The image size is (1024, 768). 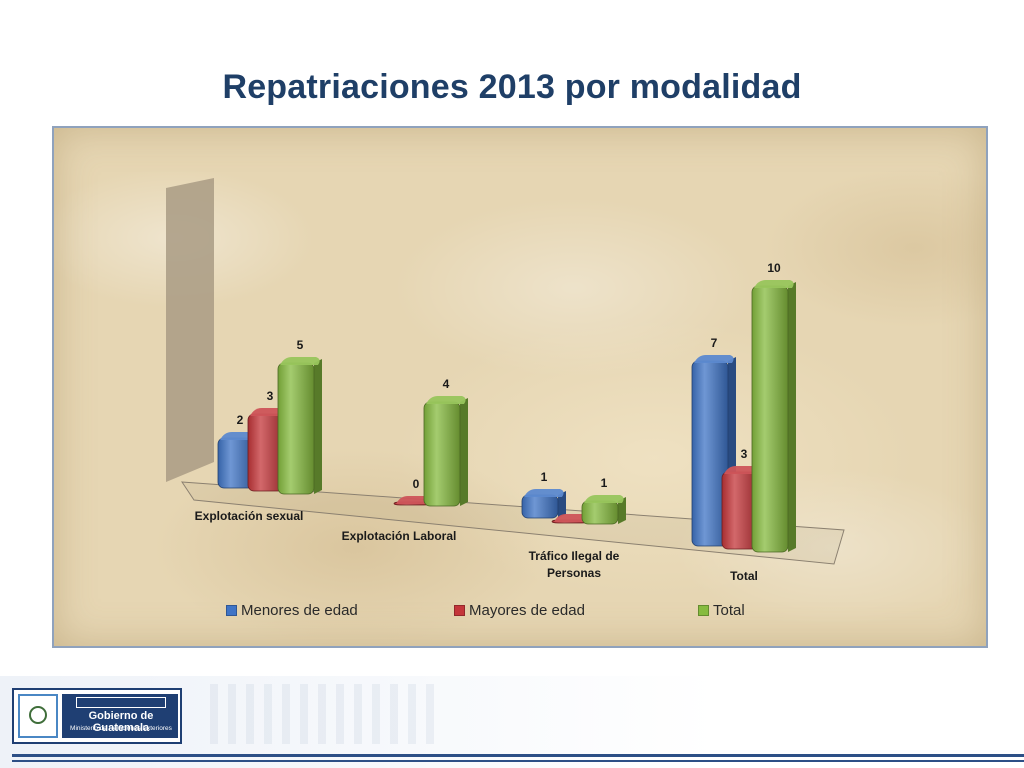 I want to click on category-label: Tráfico Ilegal de, so click(x=574, y=556).